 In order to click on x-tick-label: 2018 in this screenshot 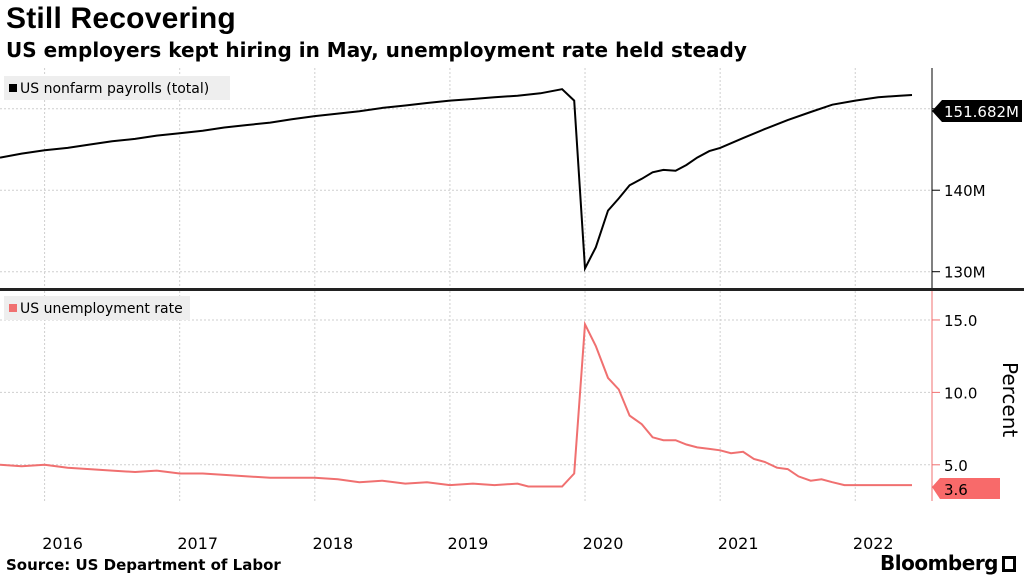, I will do `click(332, 543)`.